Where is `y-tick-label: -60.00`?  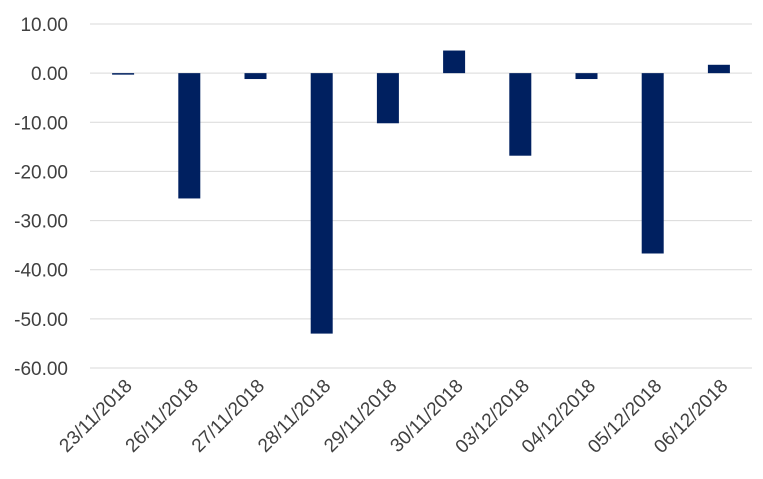
y-tick-label: -60.00 is located at coordinates (41, 369).